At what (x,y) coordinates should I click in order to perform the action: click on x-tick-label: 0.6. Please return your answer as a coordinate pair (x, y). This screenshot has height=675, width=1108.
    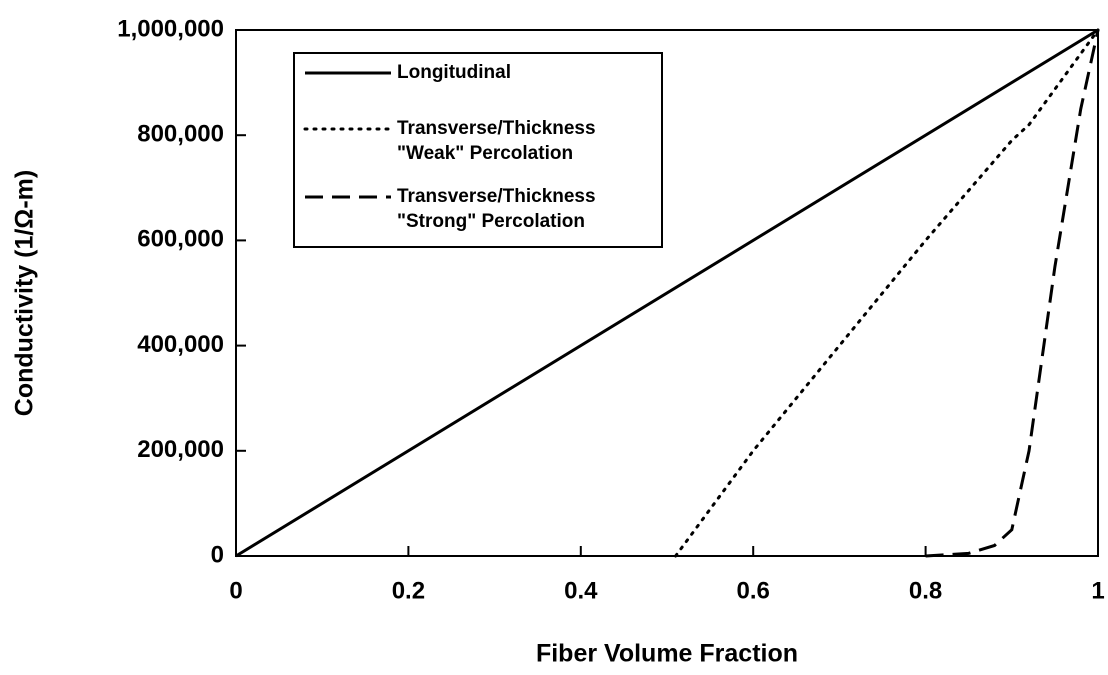
    Looking at the image, I should click on (753, 590).